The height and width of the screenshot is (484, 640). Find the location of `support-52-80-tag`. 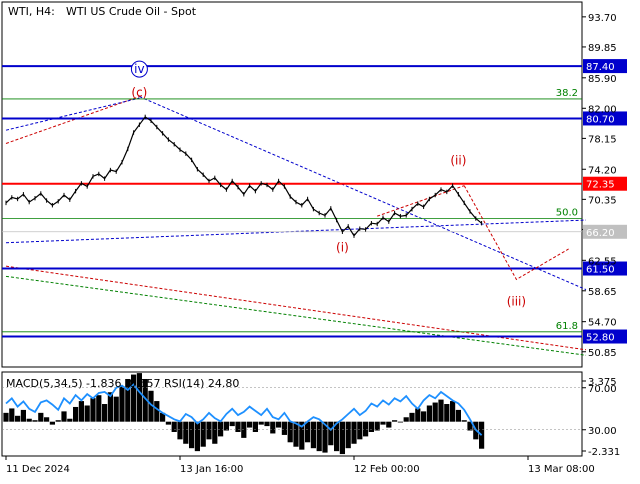

support-52-80-tag is located at coordinates (605, 336).